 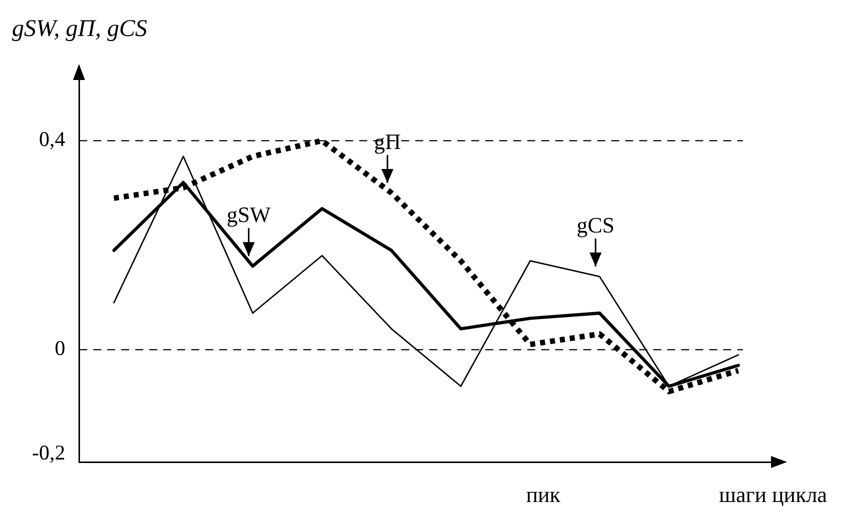 I want to click on series-label: gП, so click(x=387, y=141).